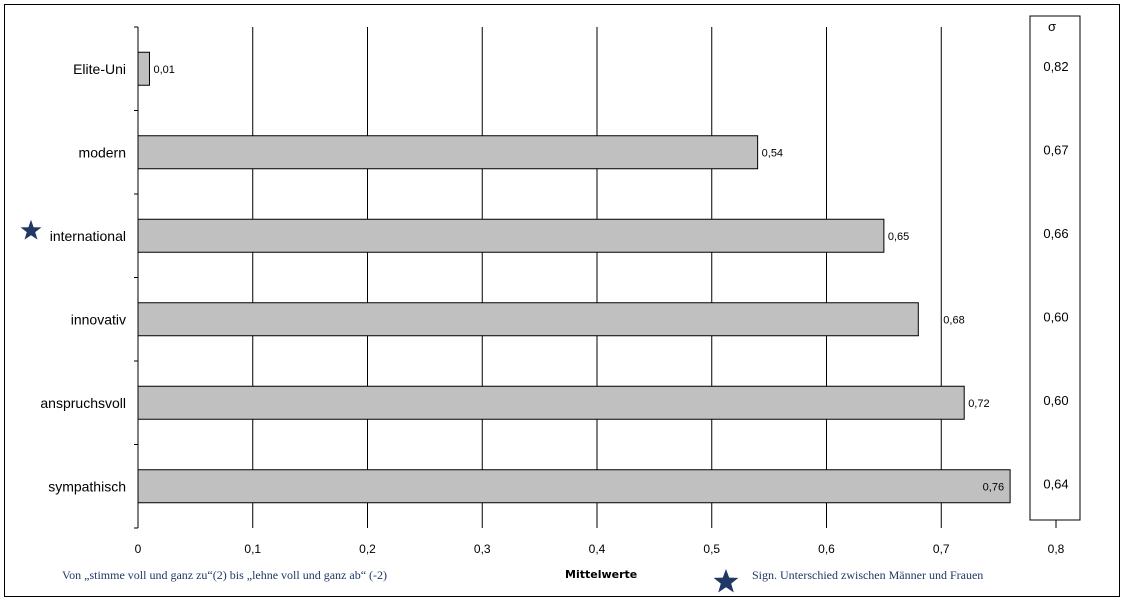  What do you see at coordinates (772, 153) in the screenshot?
I see `data-label: 0,54` at bounding box center [772, 153].